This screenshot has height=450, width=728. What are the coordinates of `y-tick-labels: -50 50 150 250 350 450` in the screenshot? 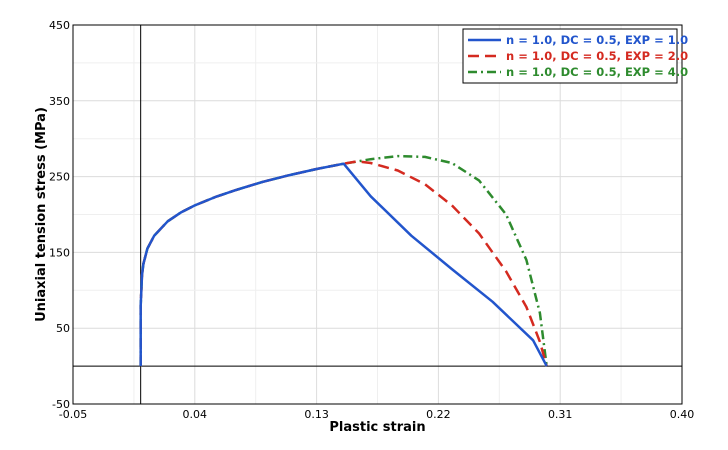 It's located at (59, 215).